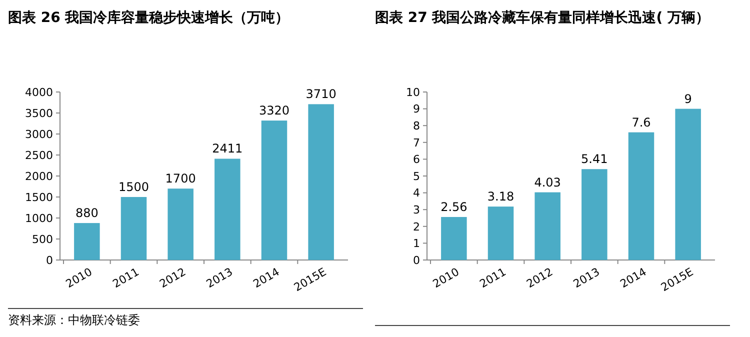  Describe the element at coordinates (39, 197) in the screenshot. I see `y-tick-label: 1500` at that location.